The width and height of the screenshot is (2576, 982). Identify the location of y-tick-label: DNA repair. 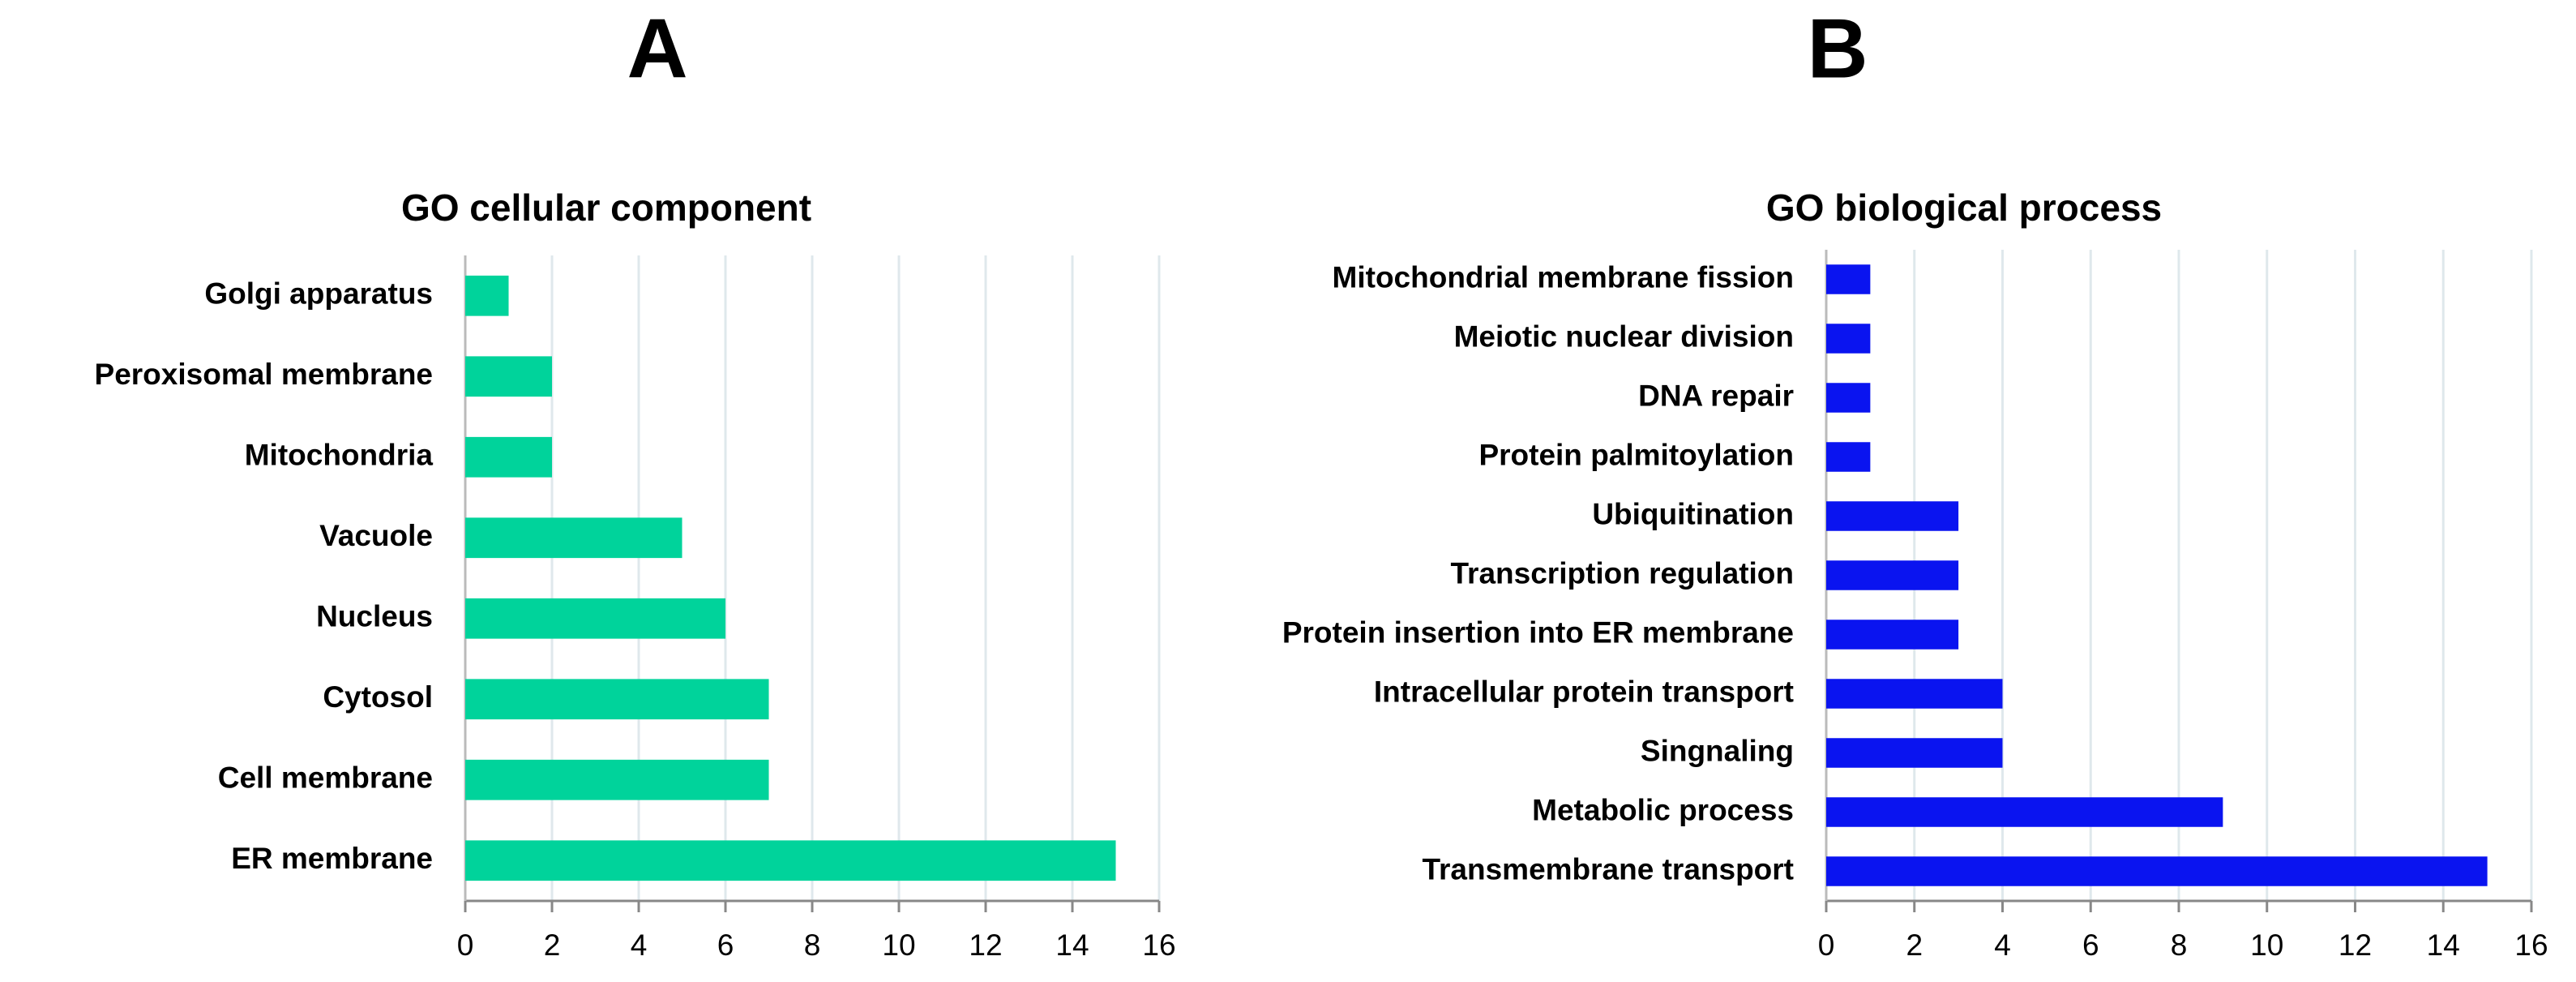
(1716, 395).